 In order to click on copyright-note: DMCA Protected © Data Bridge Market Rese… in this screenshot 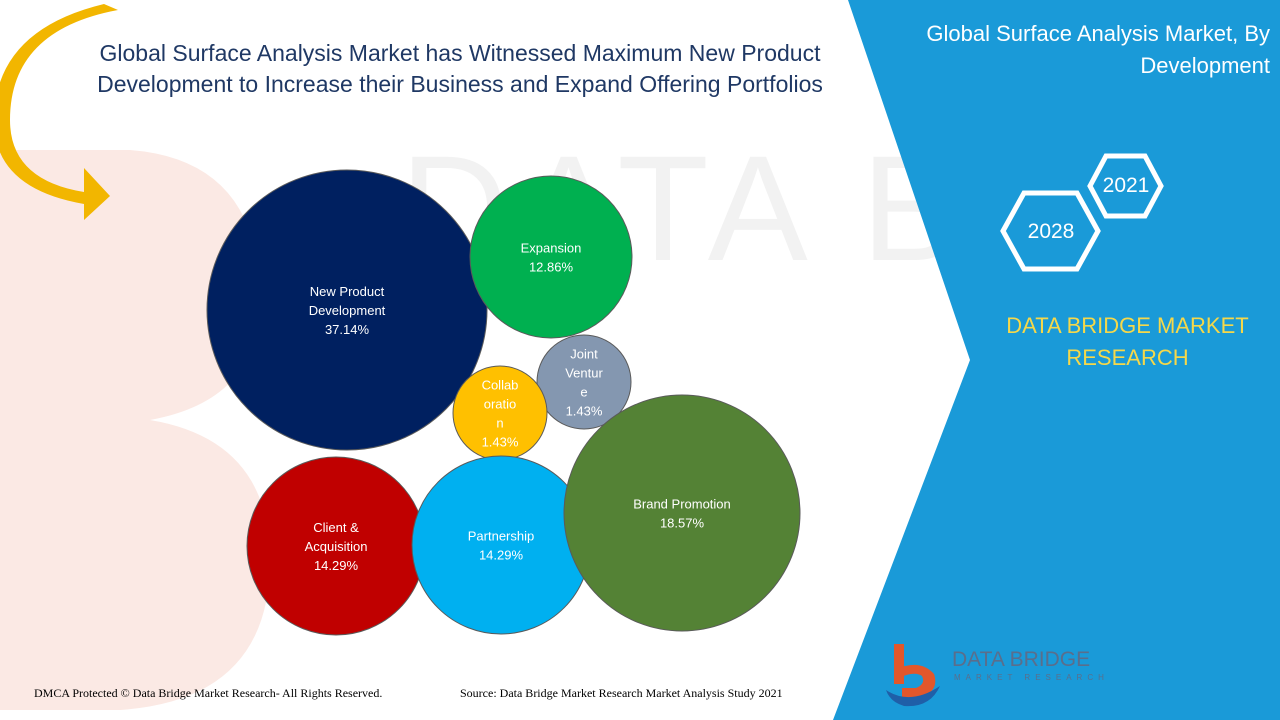, I will do `click(208, 693)`.